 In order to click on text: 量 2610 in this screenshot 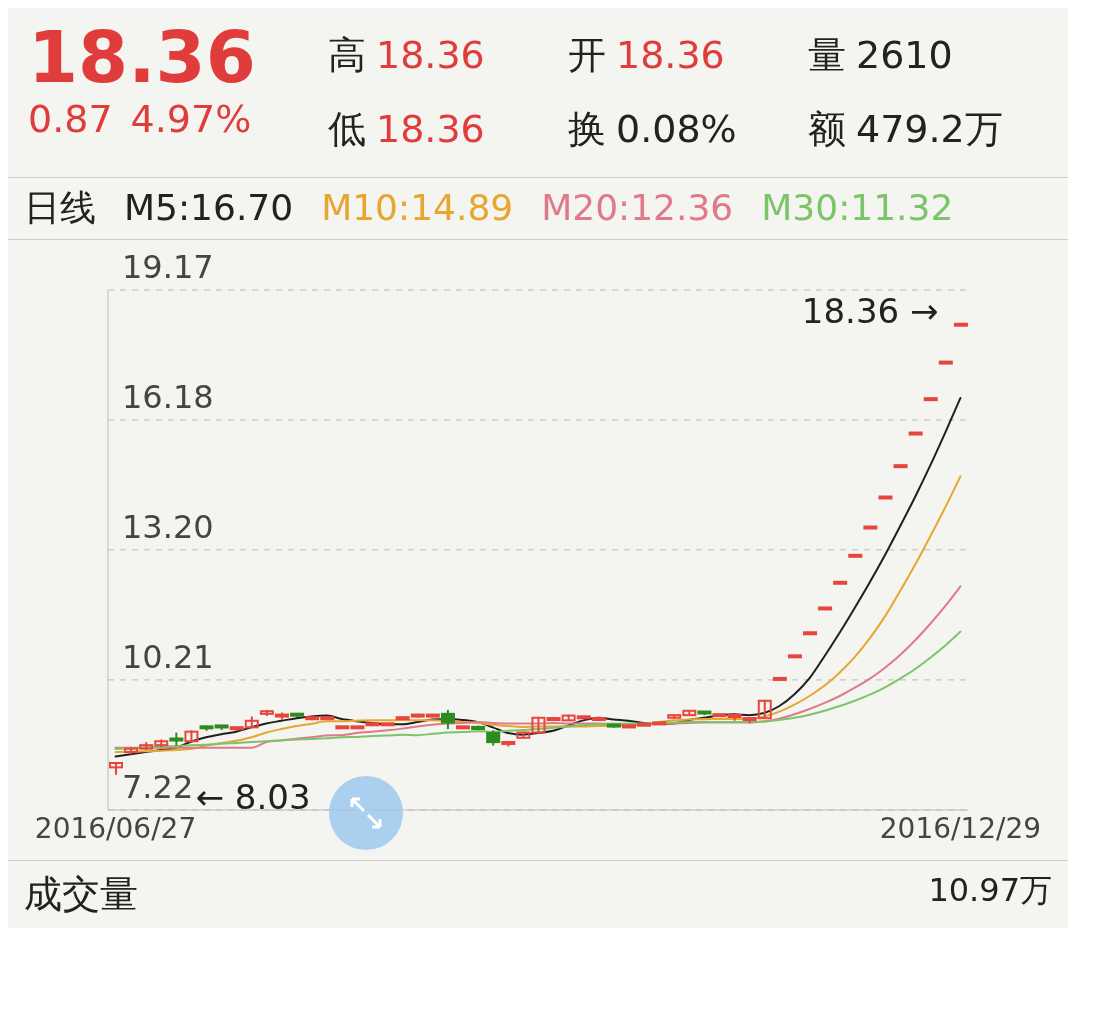, I will do `click(880, 54)`.